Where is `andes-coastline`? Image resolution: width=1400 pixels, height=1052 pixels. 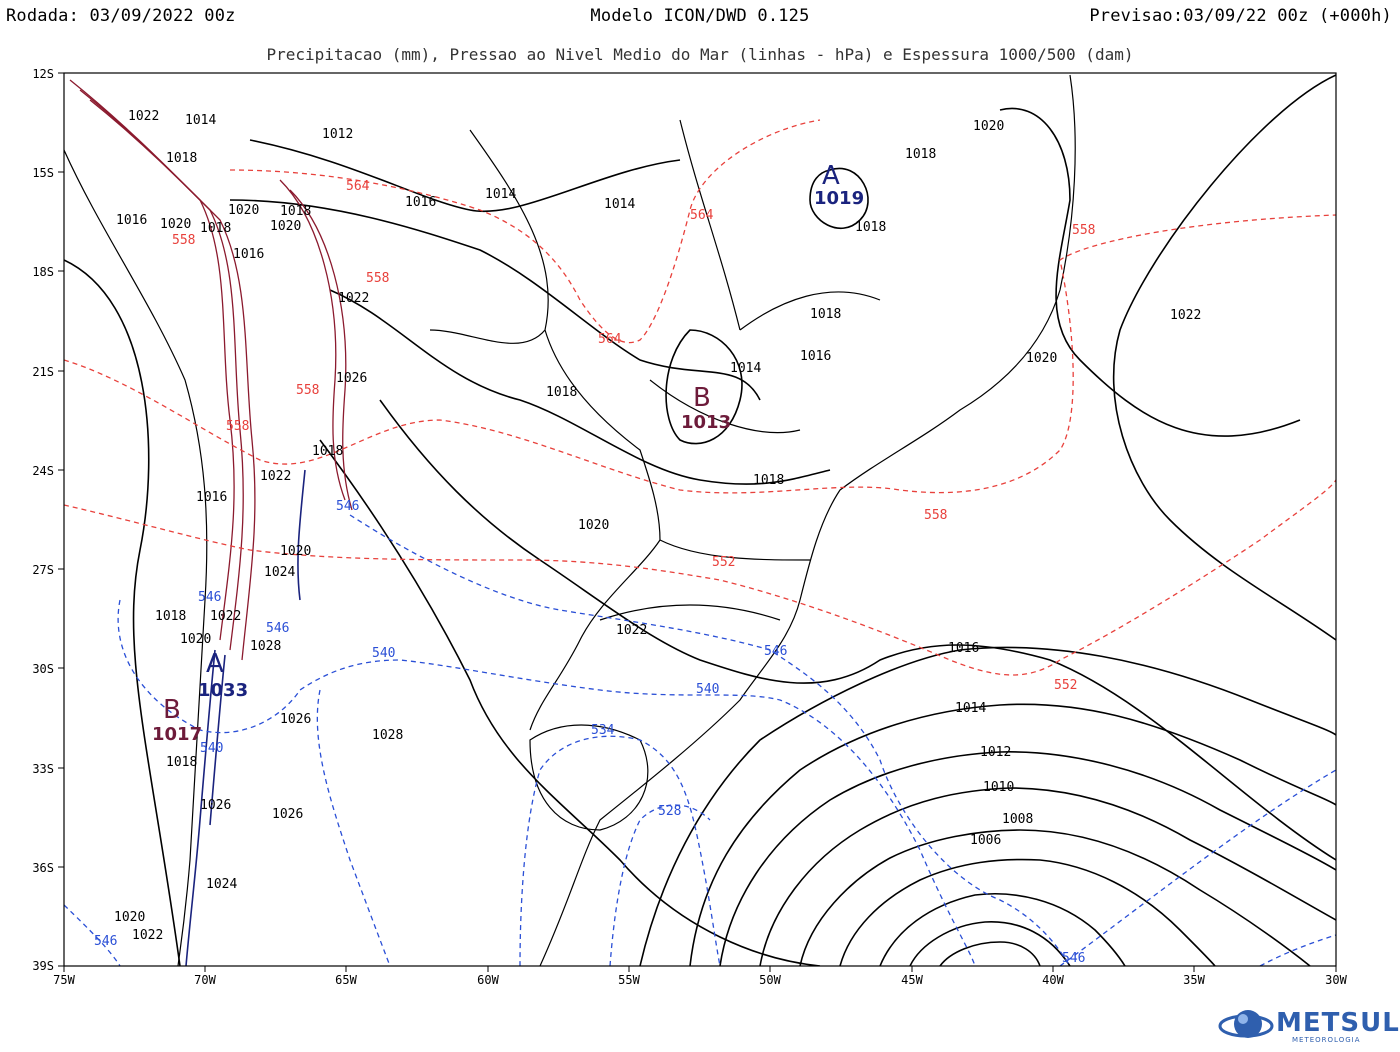 andes-coastline is located at coordinates (136, 557).